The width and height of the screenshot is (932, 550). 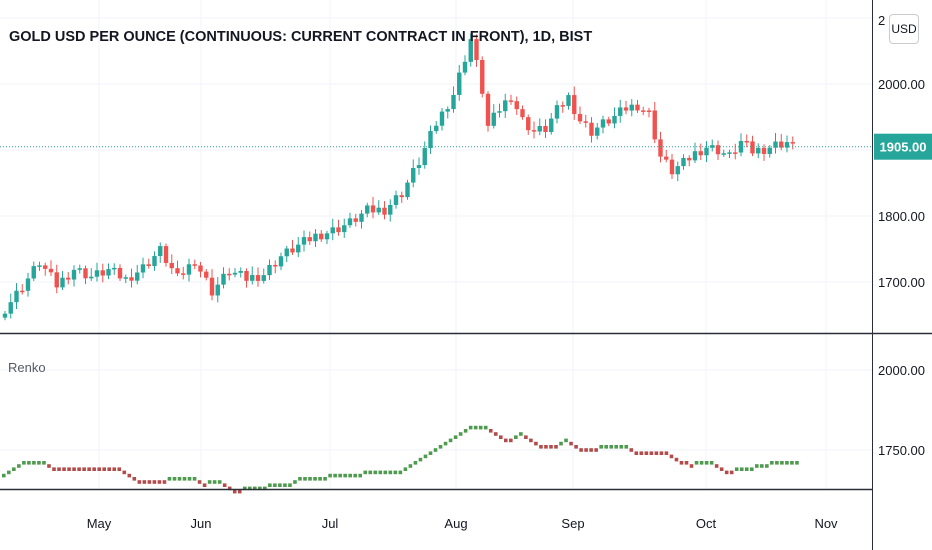 I want to click on renko-pane-label: Renko, so click(x=27, y=367).